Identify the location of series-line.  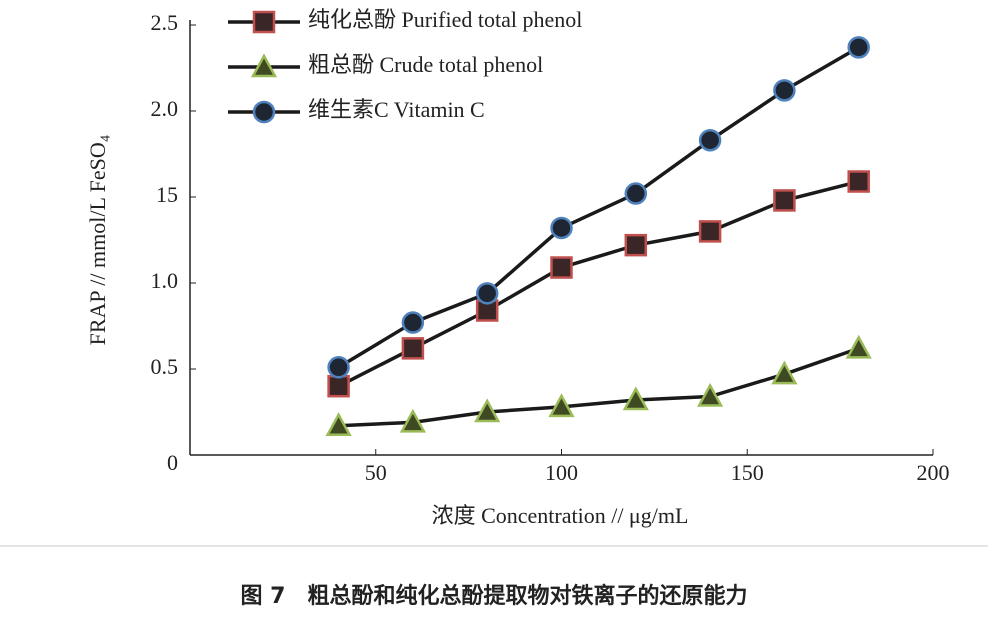
(599, 387).